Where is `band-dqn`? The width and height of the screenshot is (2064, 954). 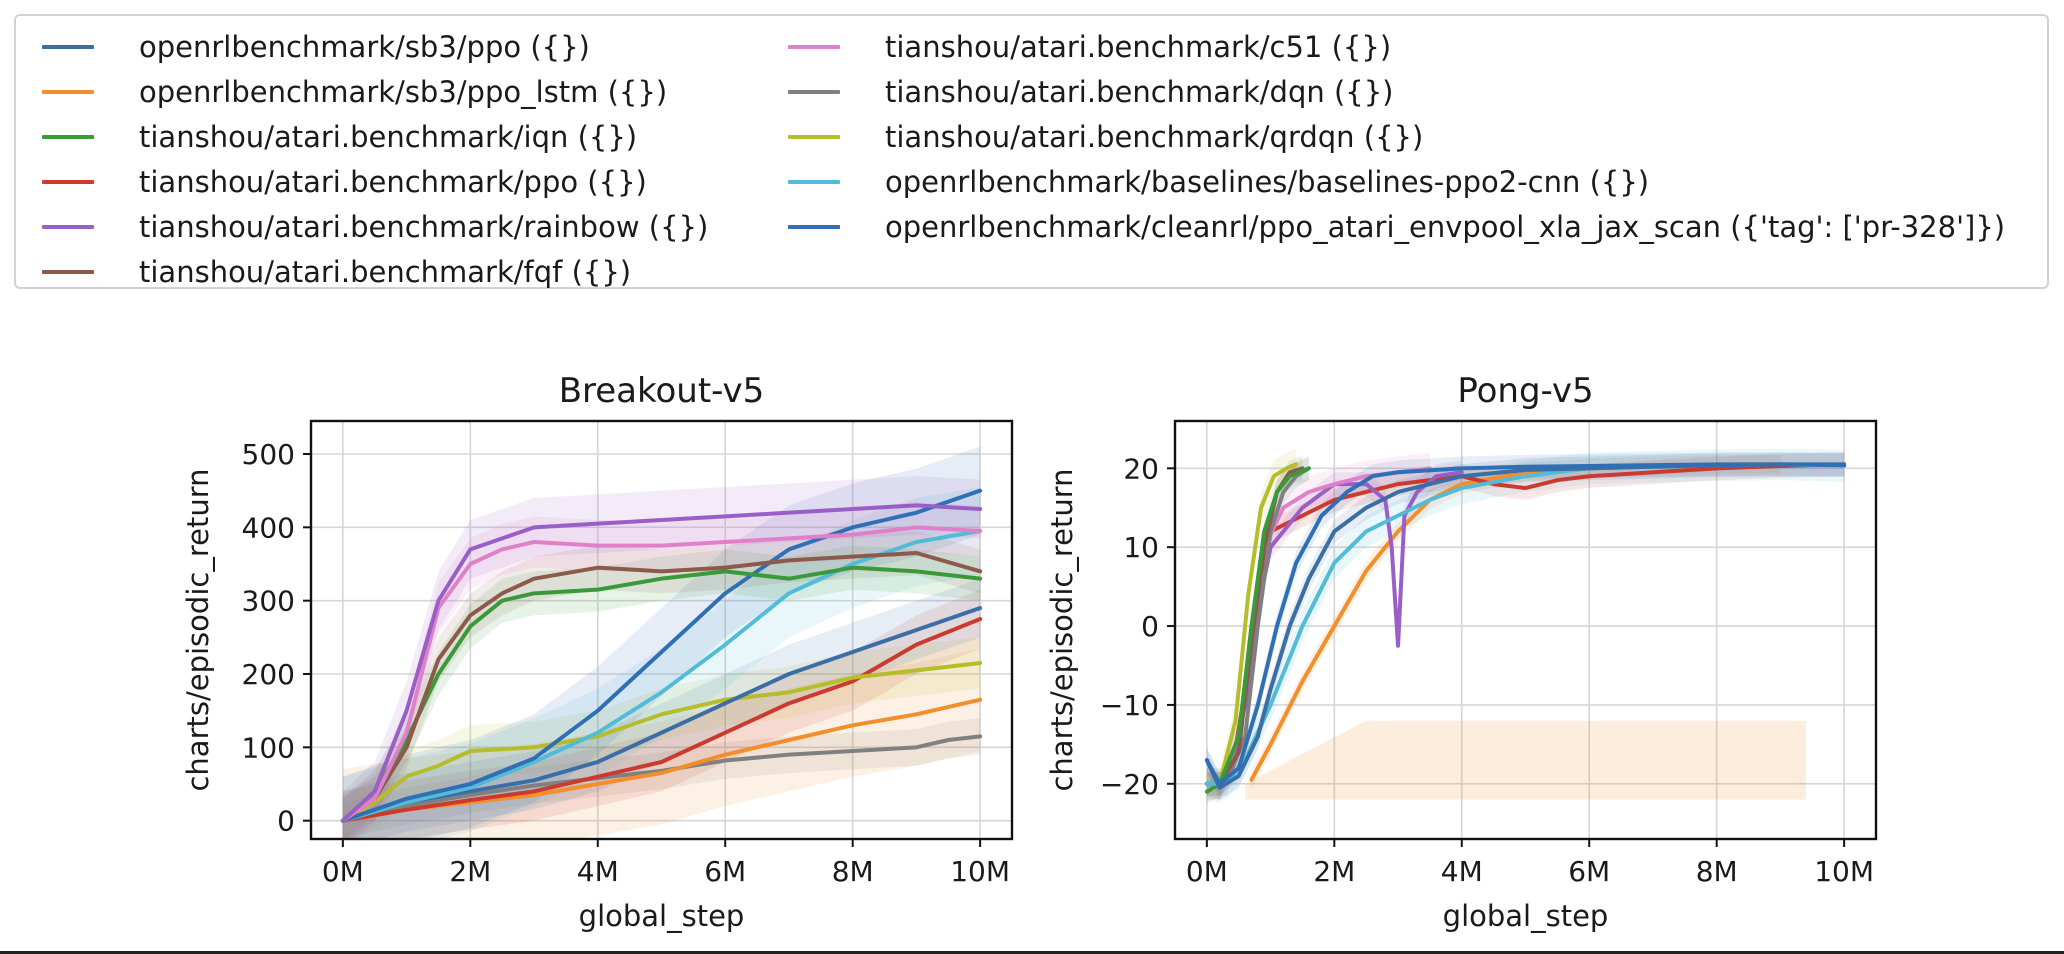
band-dqn is located at coordinates (661, 778).